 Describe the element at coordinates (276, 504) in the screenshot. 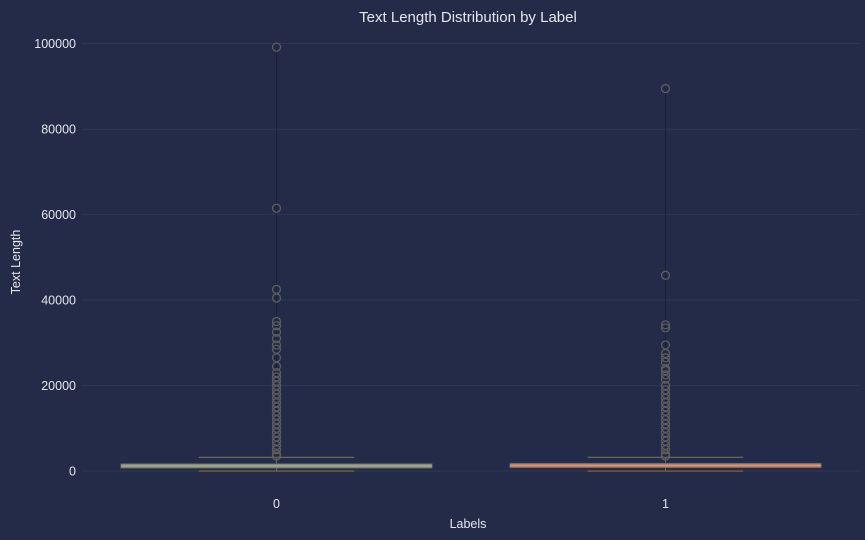

I see `x-tick-label: 0` at that location.